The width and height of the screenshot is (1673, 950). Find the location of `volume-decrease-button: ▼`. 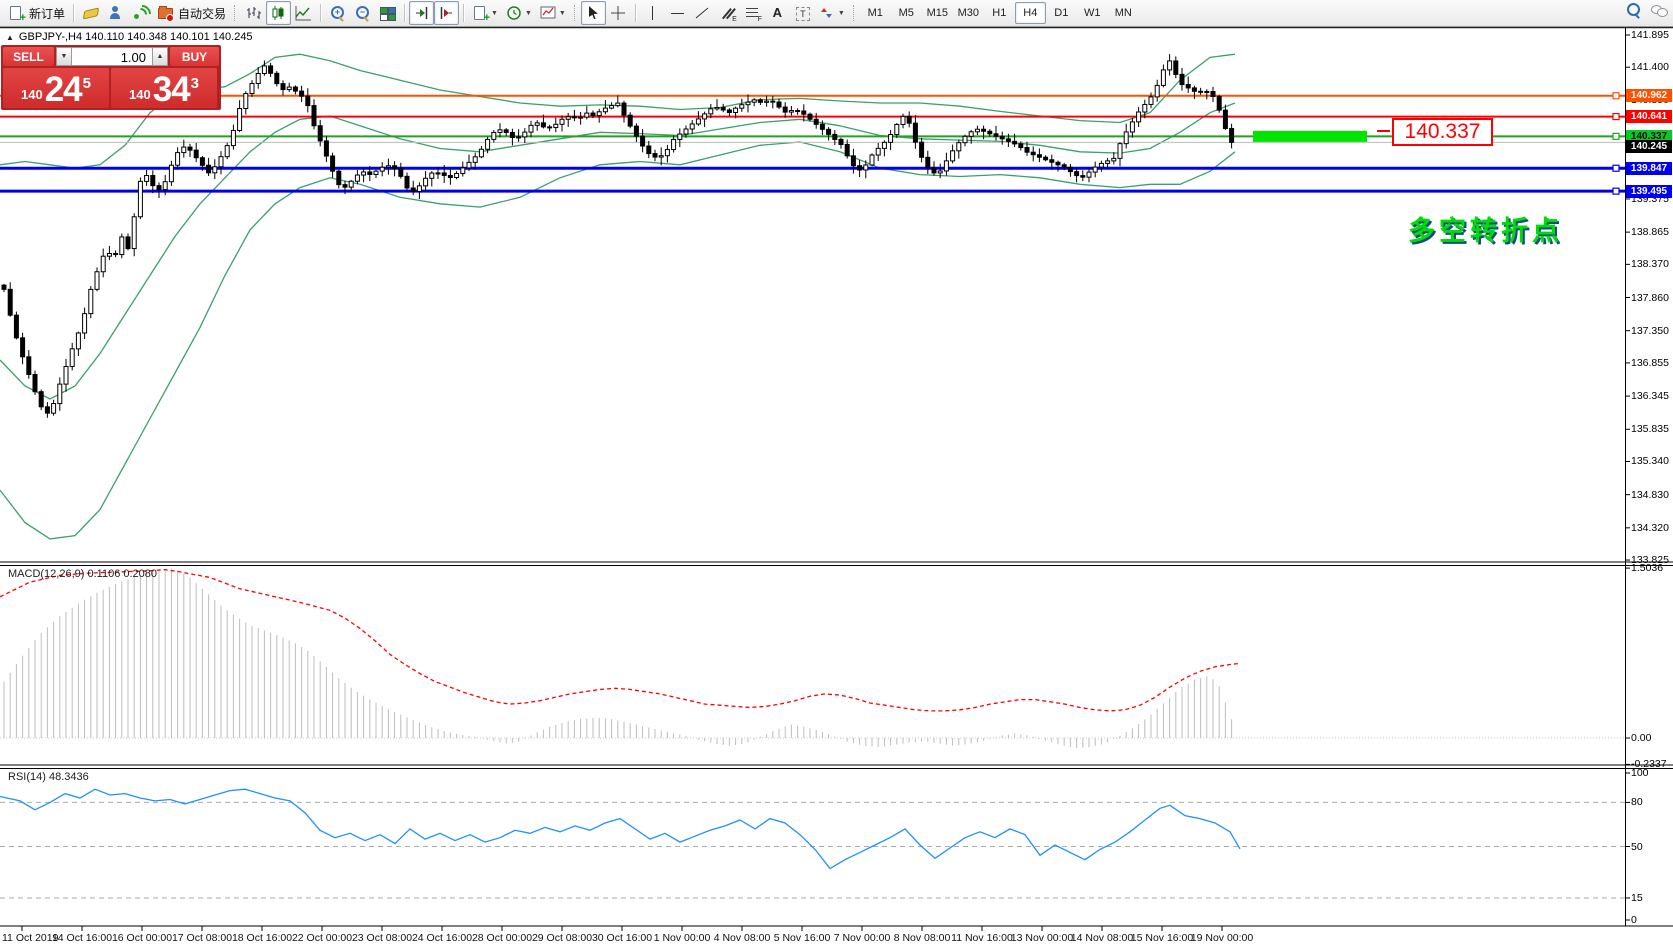

volume-decrease-button: ▼ is located at coordinates (64, 56).